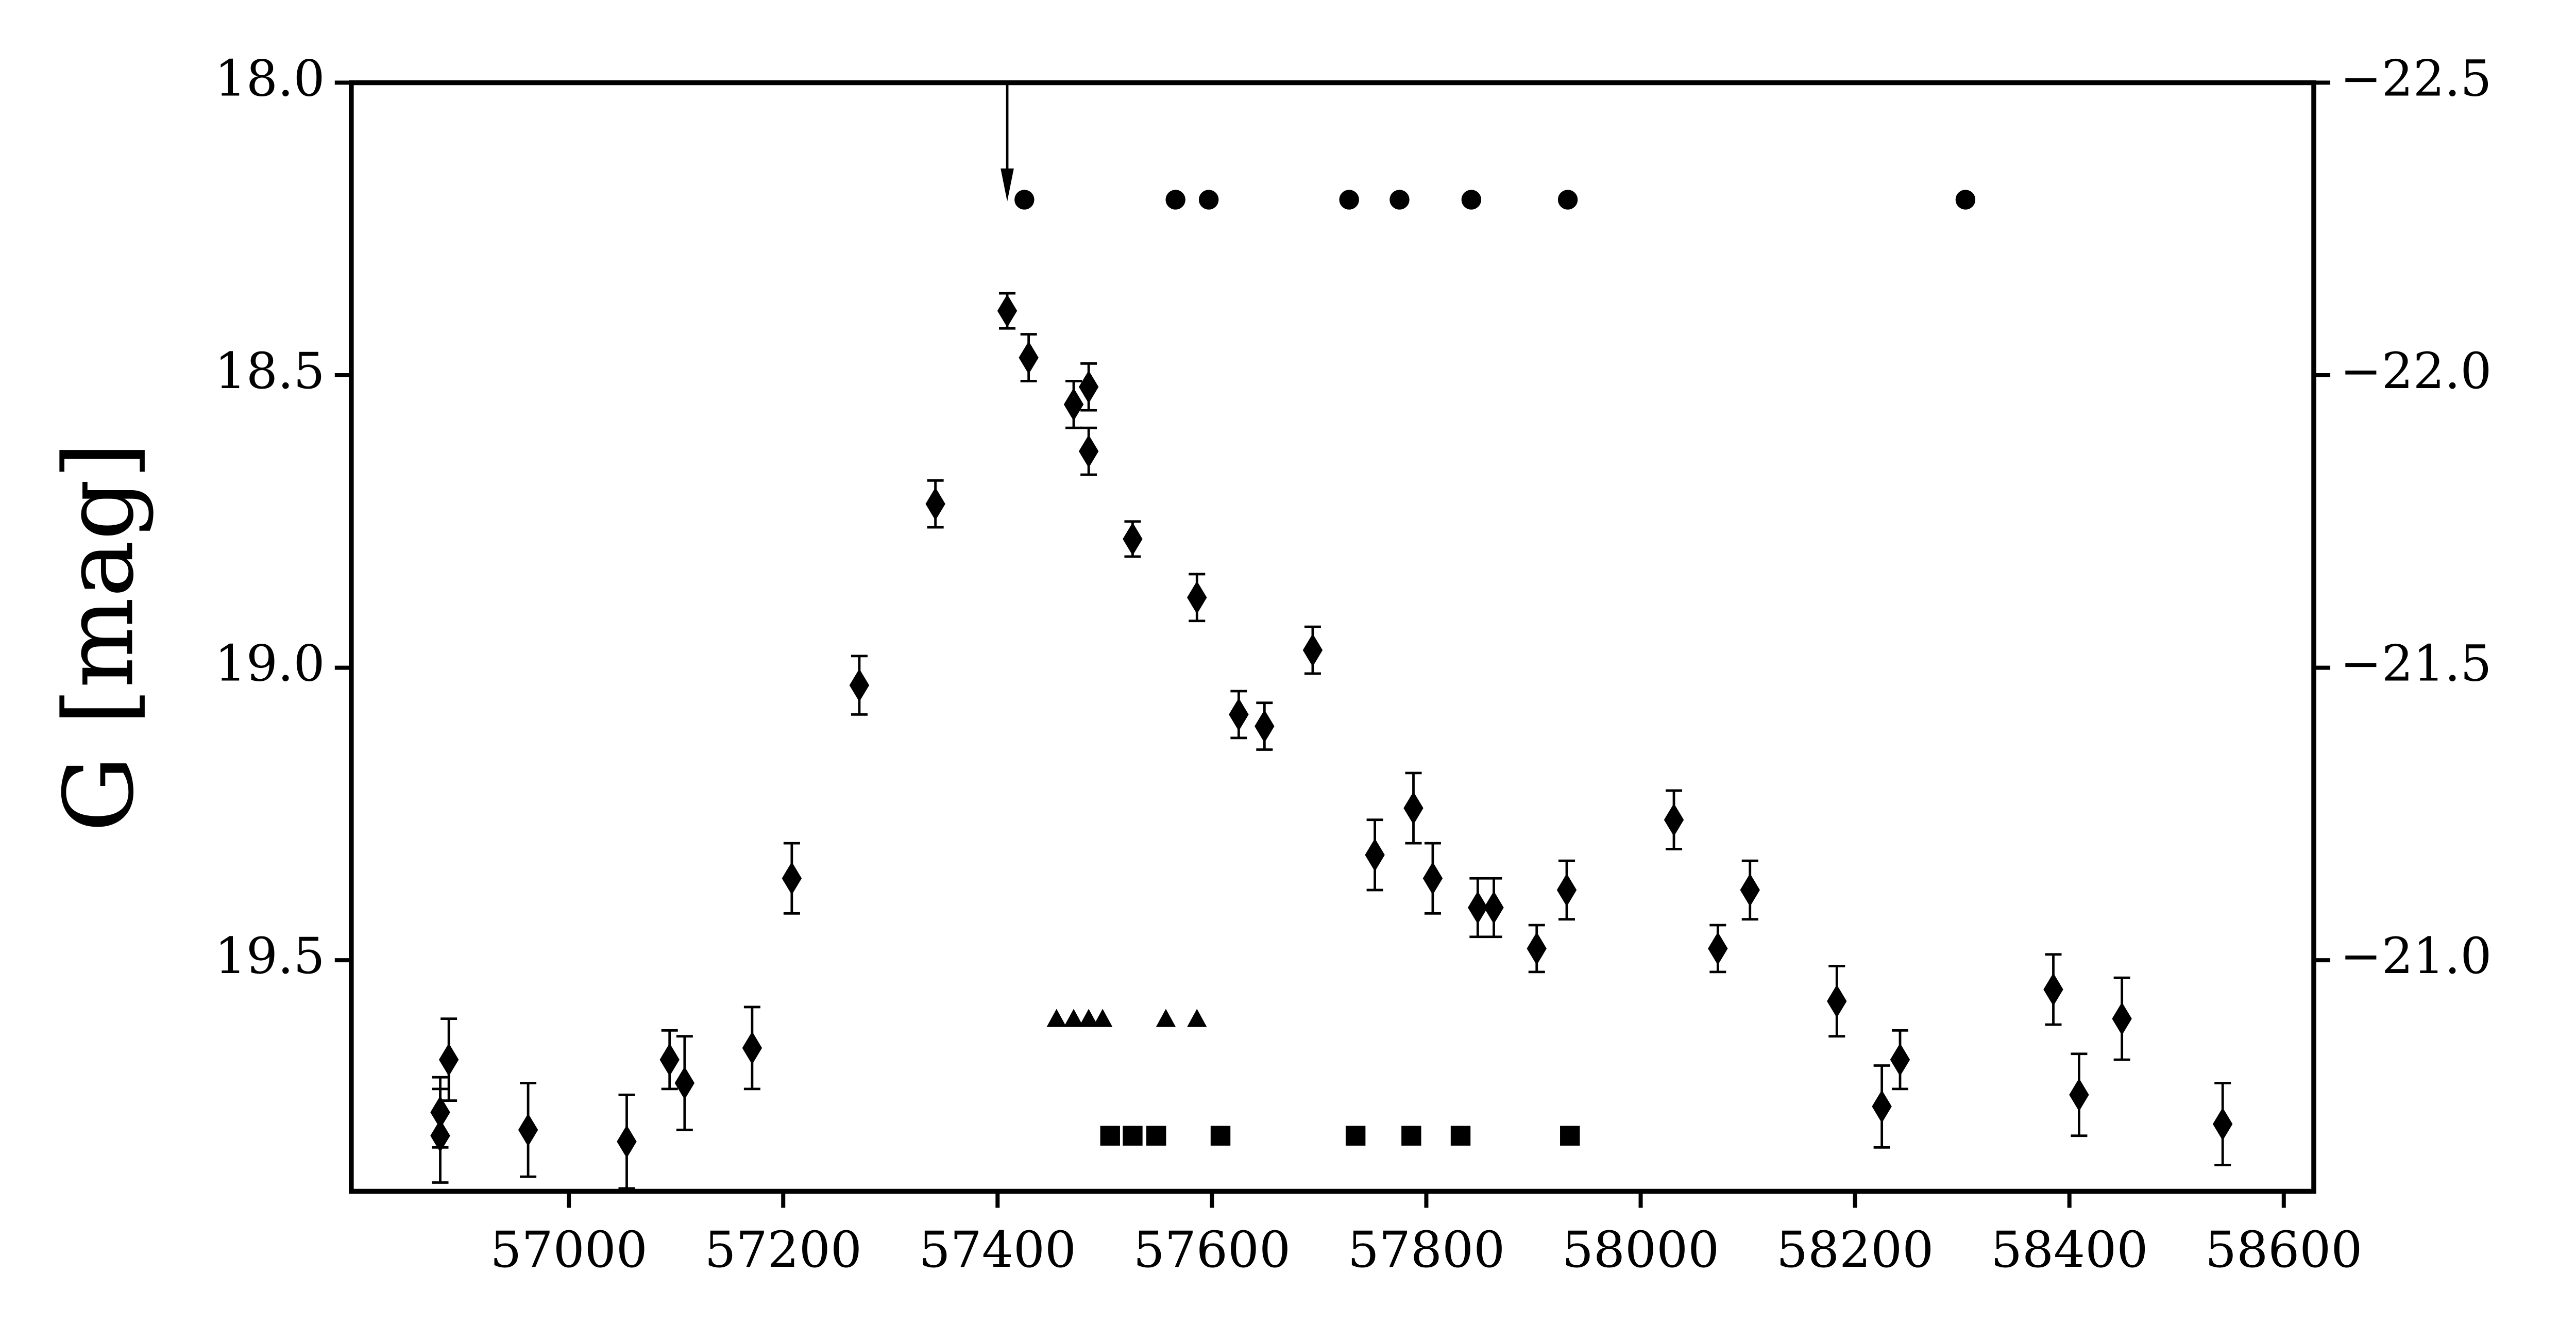 This screenshot has height=1340, width=2576. Describe the element at coordinates (270, 664) in the screenshot. I see `y-tick-label: 19.0` at that location.